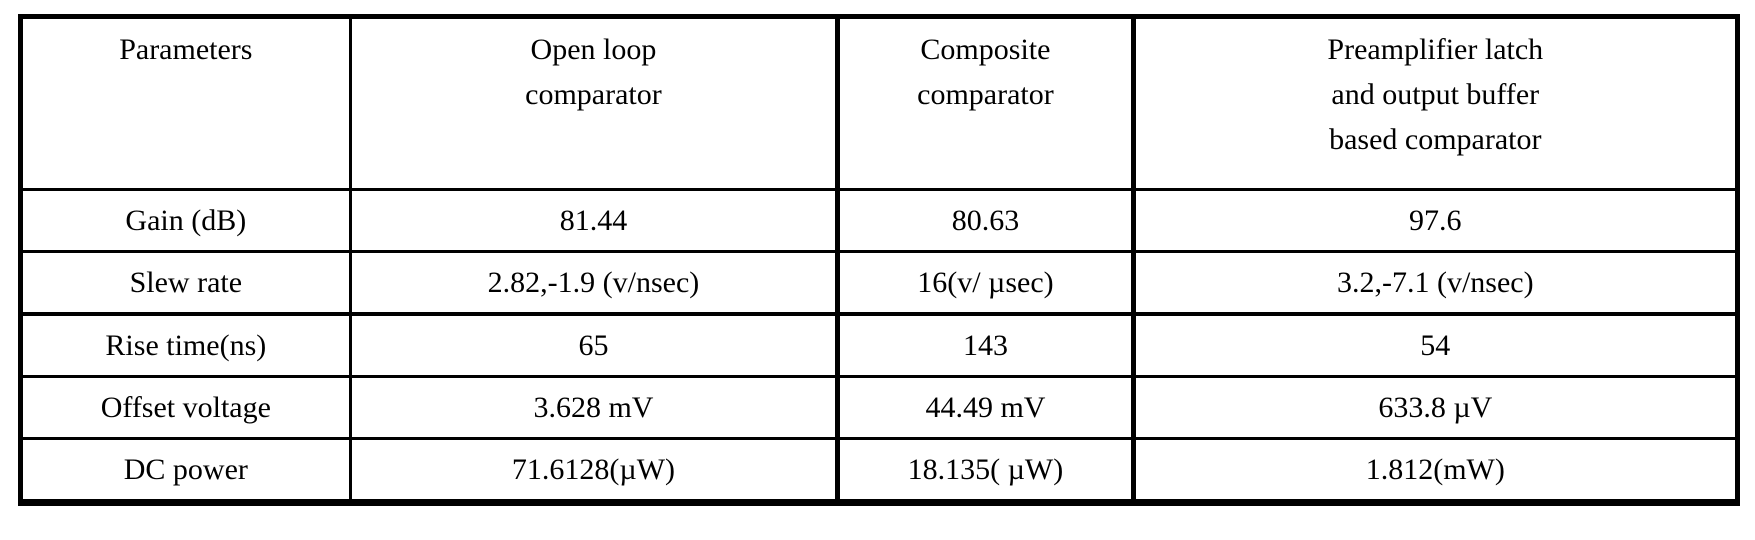 This screenshot has height=540, width=1755. Describe the element at coordinates (986, 470) in the screenshot. I see `value-cell: 18.135( µW)` at that location.